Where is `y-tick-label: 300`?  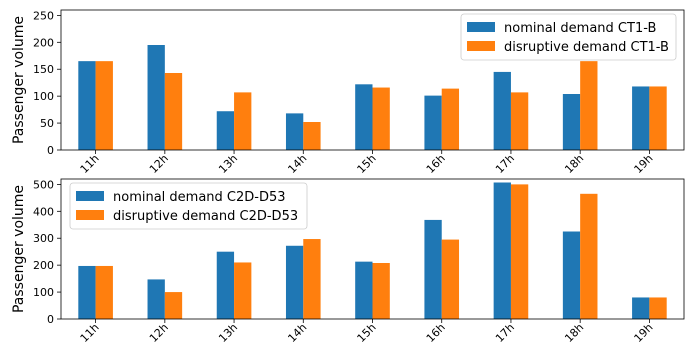 y-tick-label: 300 is located at coordinates (43, 238).